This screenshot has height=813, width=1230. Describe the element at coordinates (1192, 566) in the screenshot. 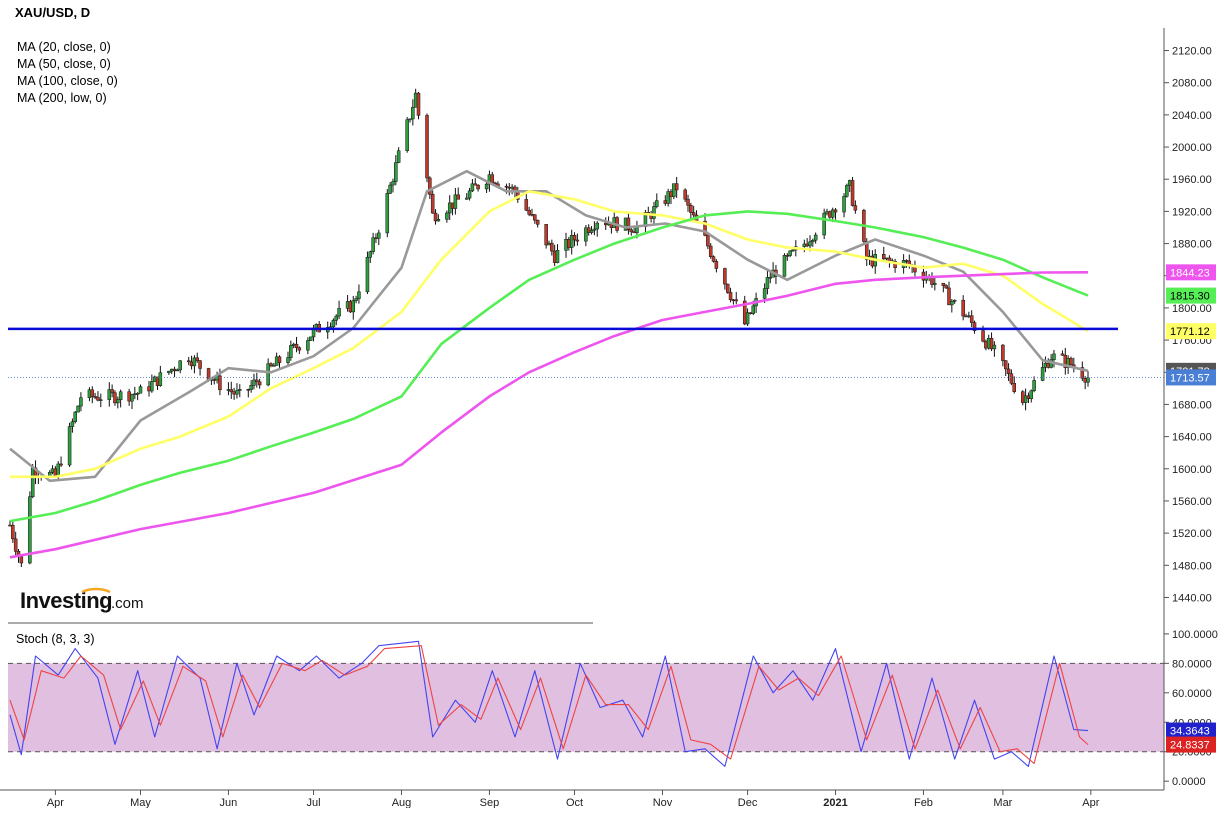

I see `price-y-tick-label: 1480.00` at that location.